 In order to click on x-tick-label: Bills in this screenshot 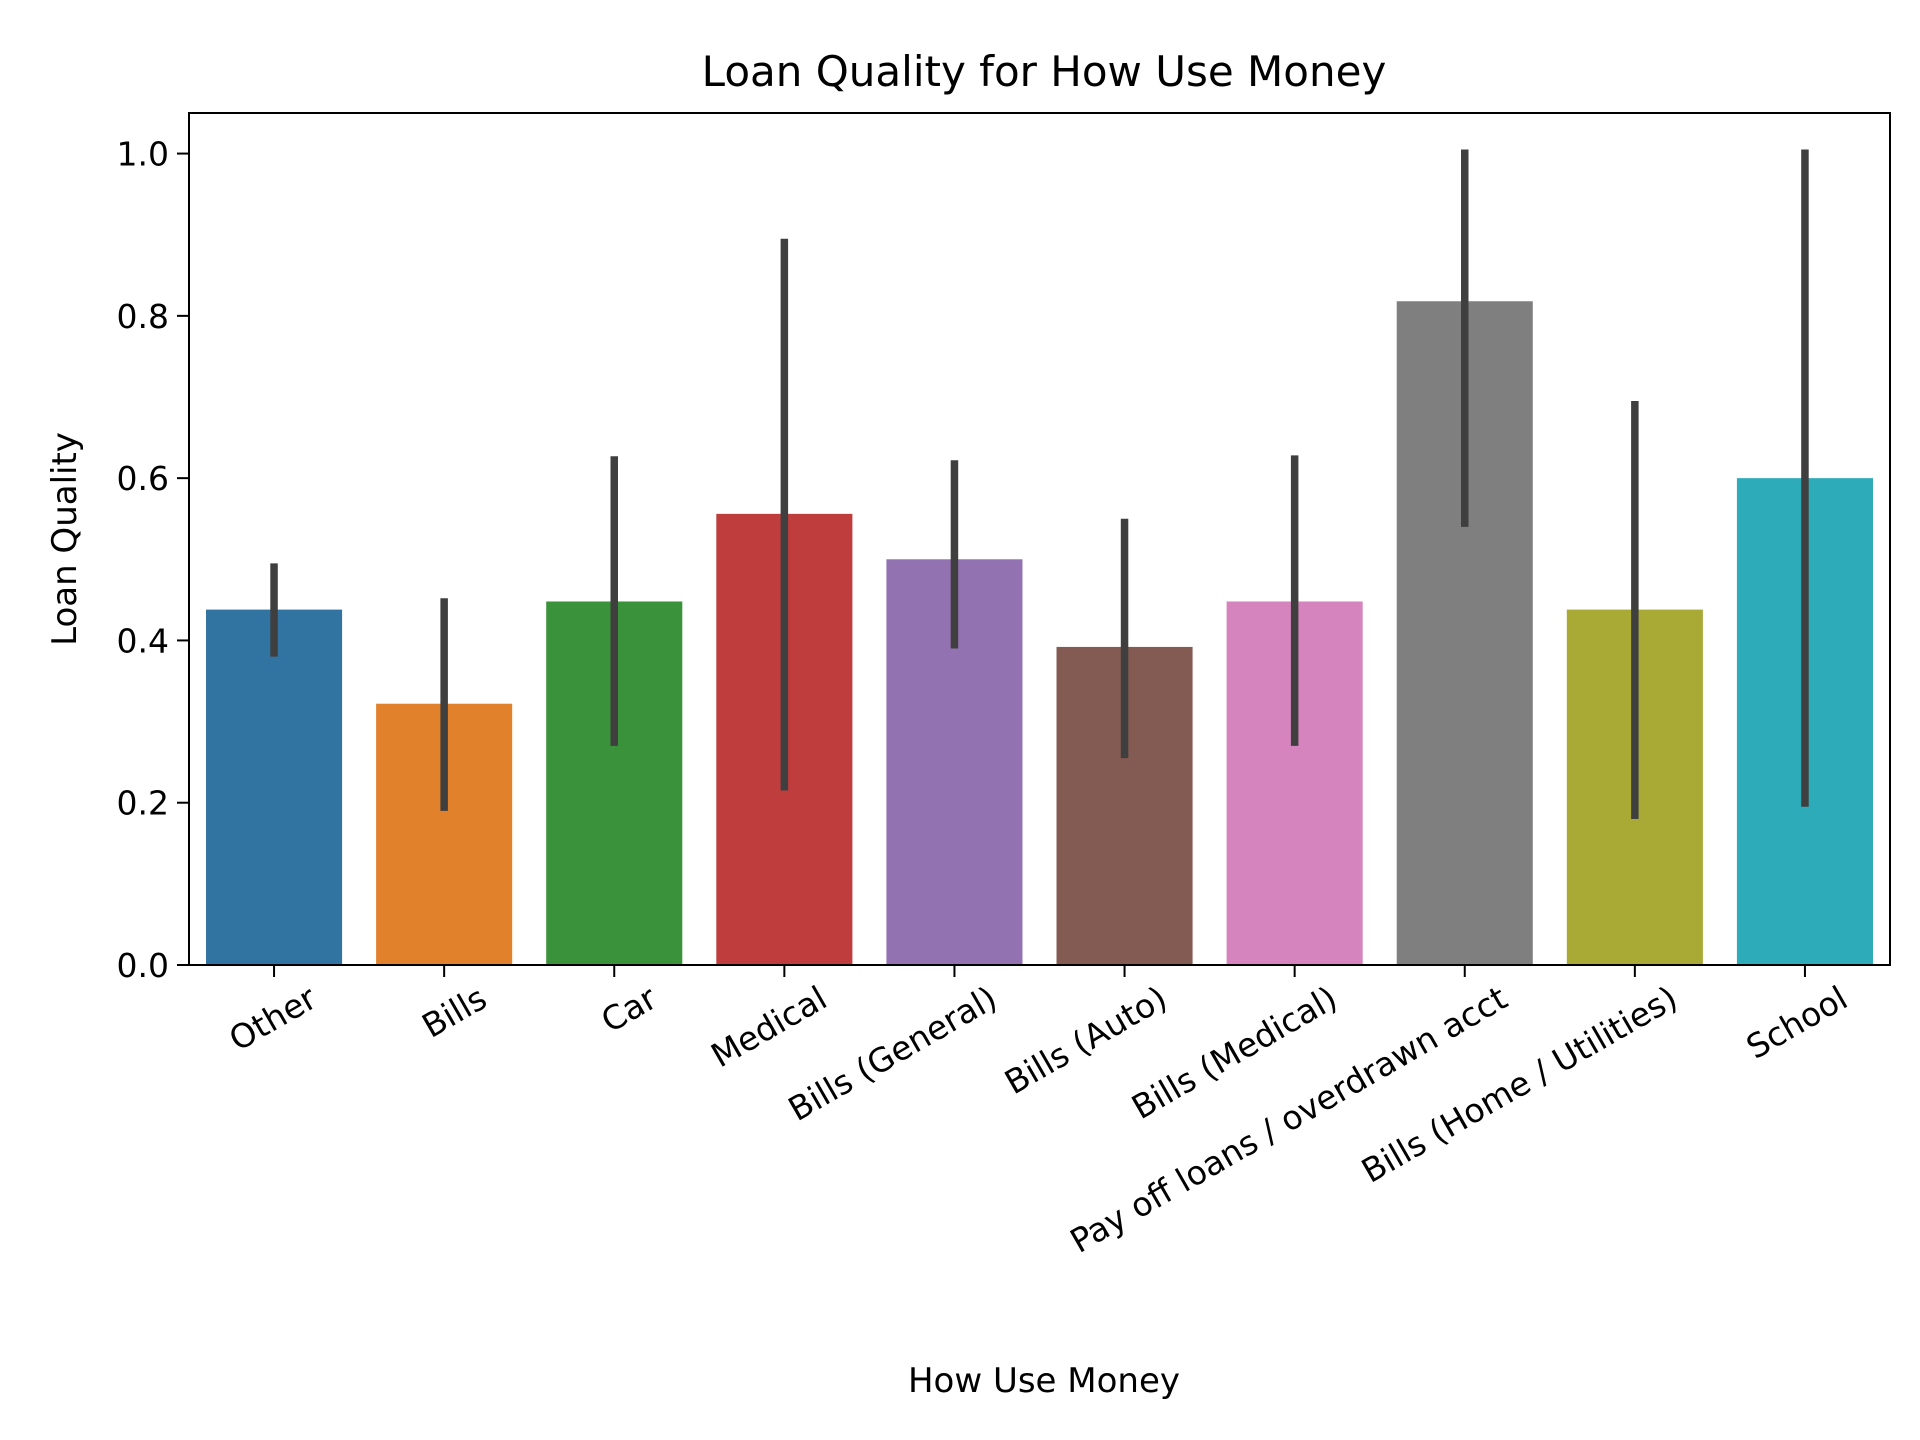, I will do `click(454, 1011)`.